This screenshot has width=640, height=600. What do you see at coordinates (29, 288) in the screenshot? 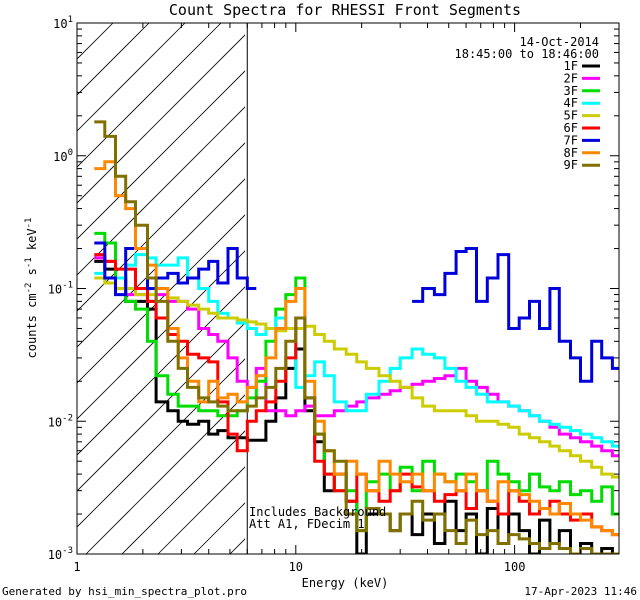
I see `y-axis-label-exp-1: -2` at bounding box center [29, 288].